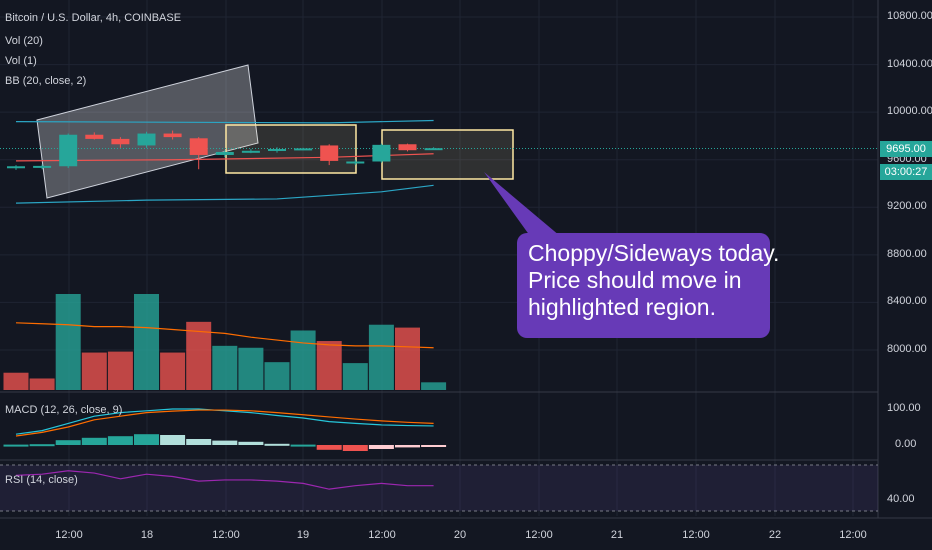 The height and width of the screenshot is (550, 932). I want to click on candles, so click(225, 150).